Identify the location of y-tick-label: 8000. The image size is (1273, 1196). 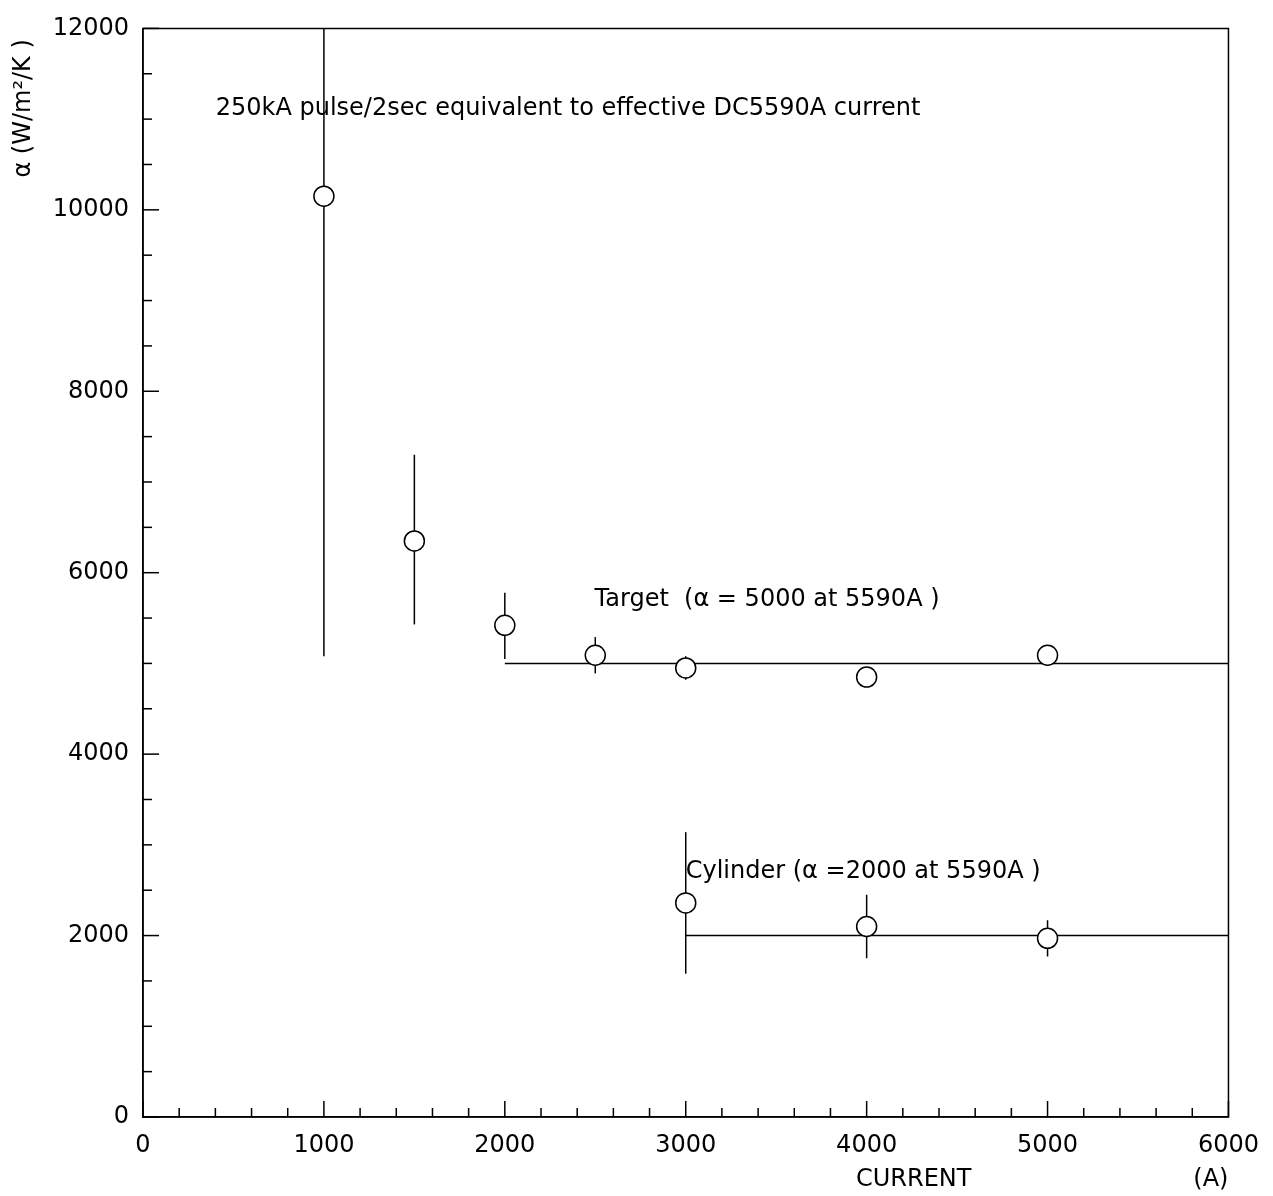
(98, 389).